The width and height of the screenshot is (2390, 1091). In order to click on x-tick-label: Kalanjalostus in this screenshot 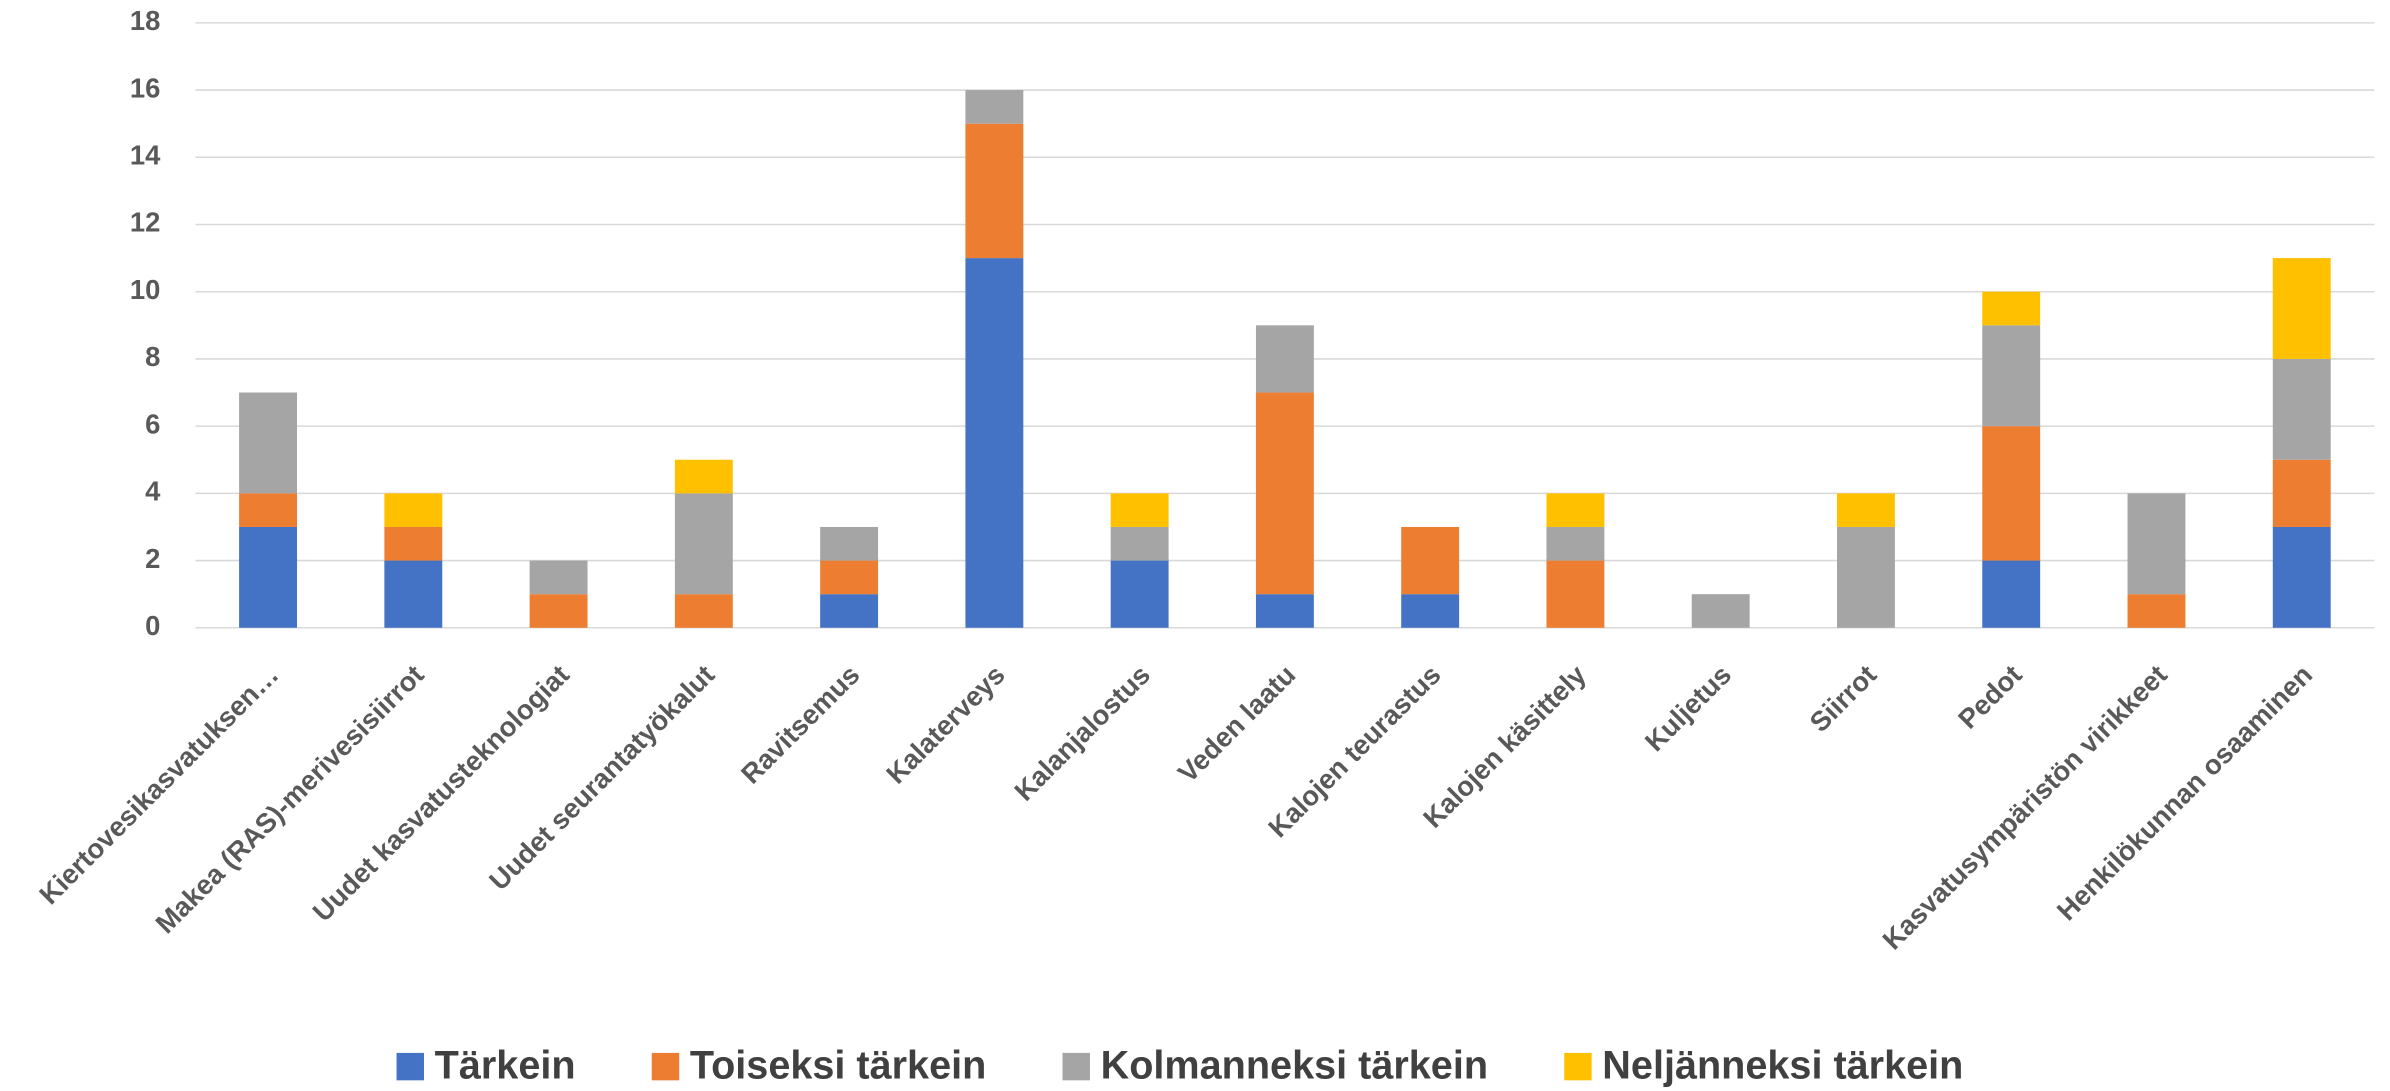, I will do `click(1082, 733)`.